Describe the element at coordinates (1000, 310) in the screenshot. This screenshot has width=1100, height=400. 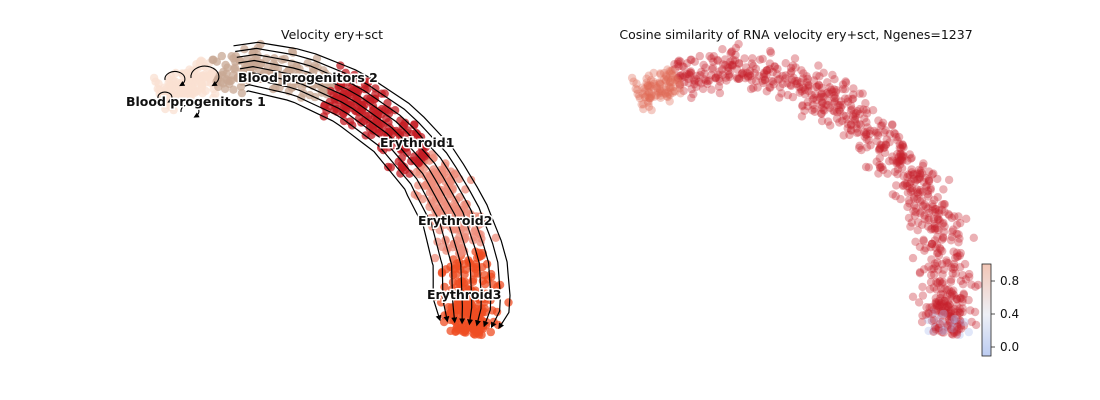
I see `colorbar: 0.8 0.4 0.0` at that location.